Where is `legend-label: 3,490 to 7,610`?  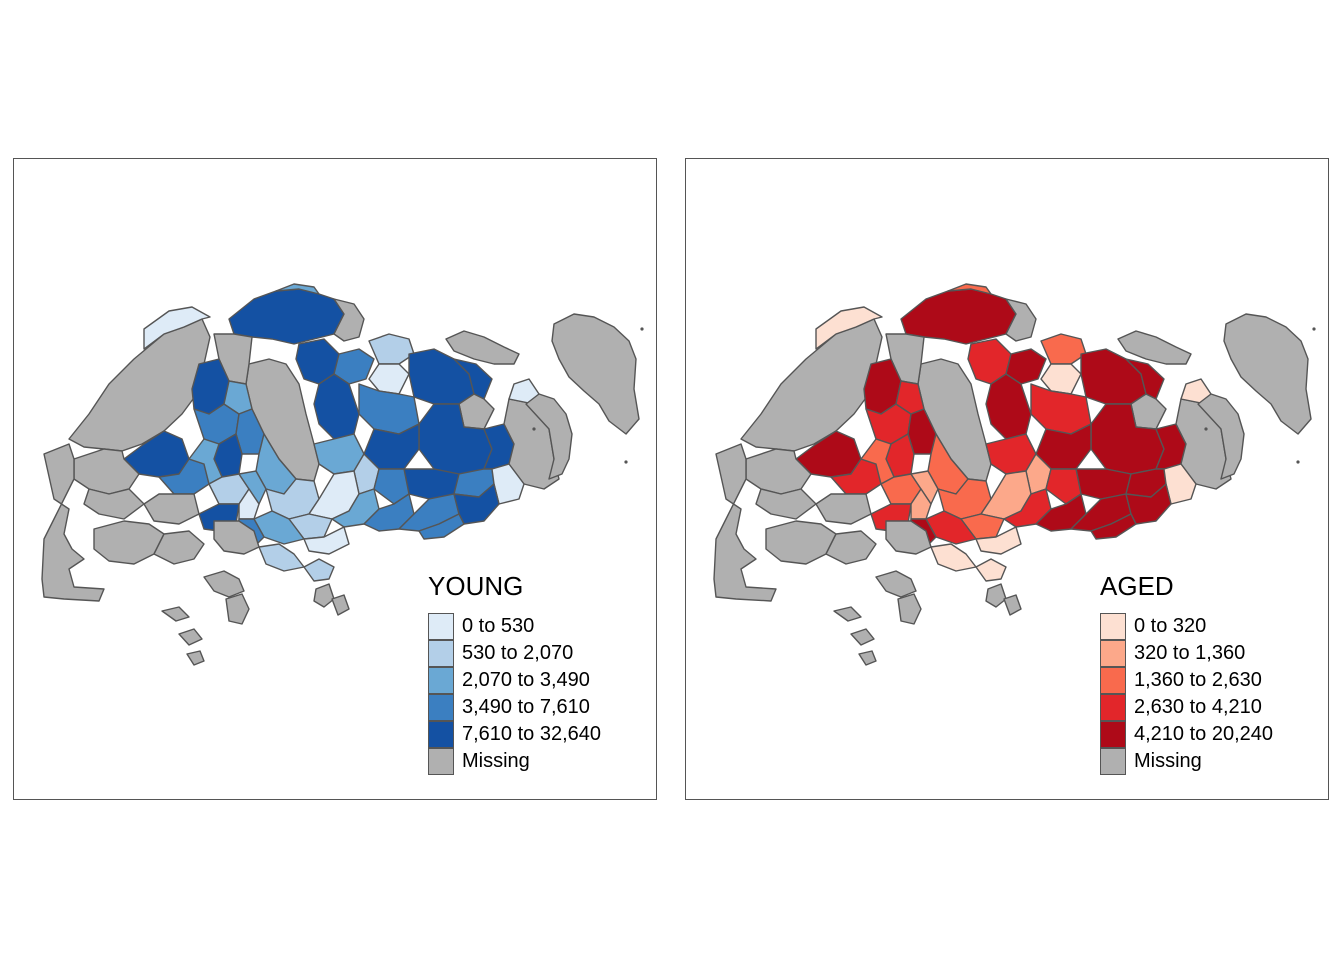
legend-label: 3,490 to 7,610 is located at coordinates (526, 707).